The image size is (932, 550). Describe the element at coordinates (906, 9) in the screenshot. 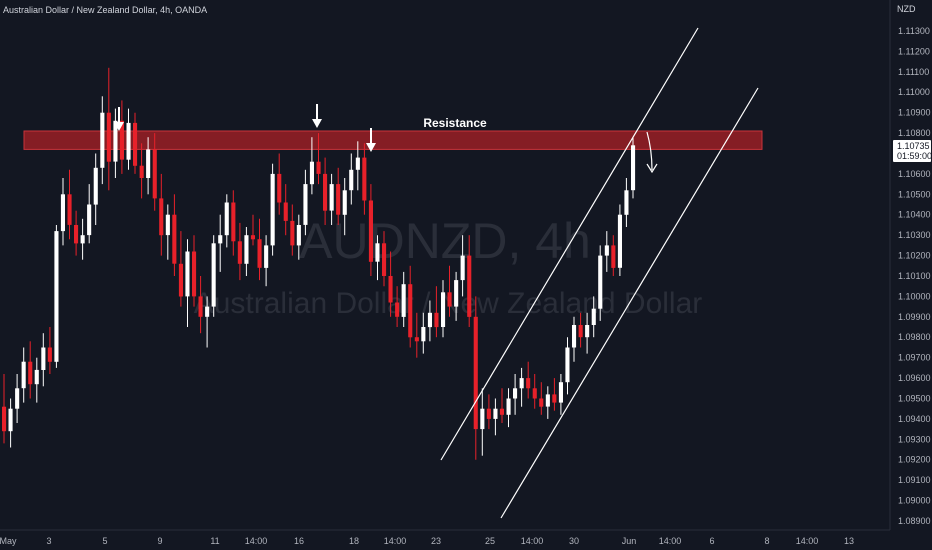

I see `currency-label: NZD` at that location.